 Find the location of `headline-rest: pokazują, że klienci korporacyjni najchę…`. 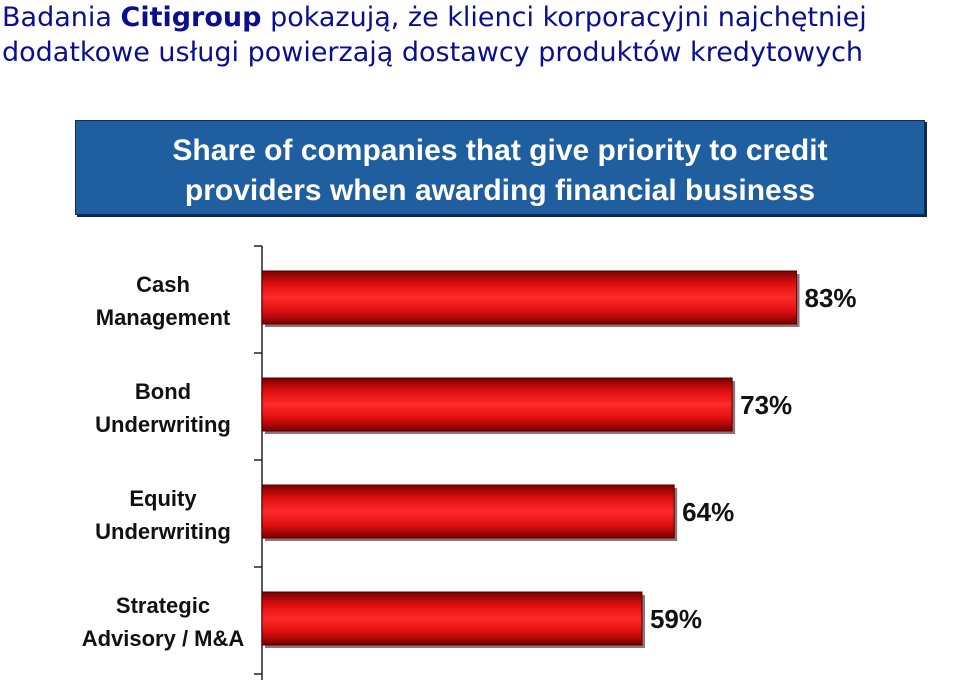

headline-rest: pokazują, że klienci korporacyjni najchę… is located at coordinates (564, 17).